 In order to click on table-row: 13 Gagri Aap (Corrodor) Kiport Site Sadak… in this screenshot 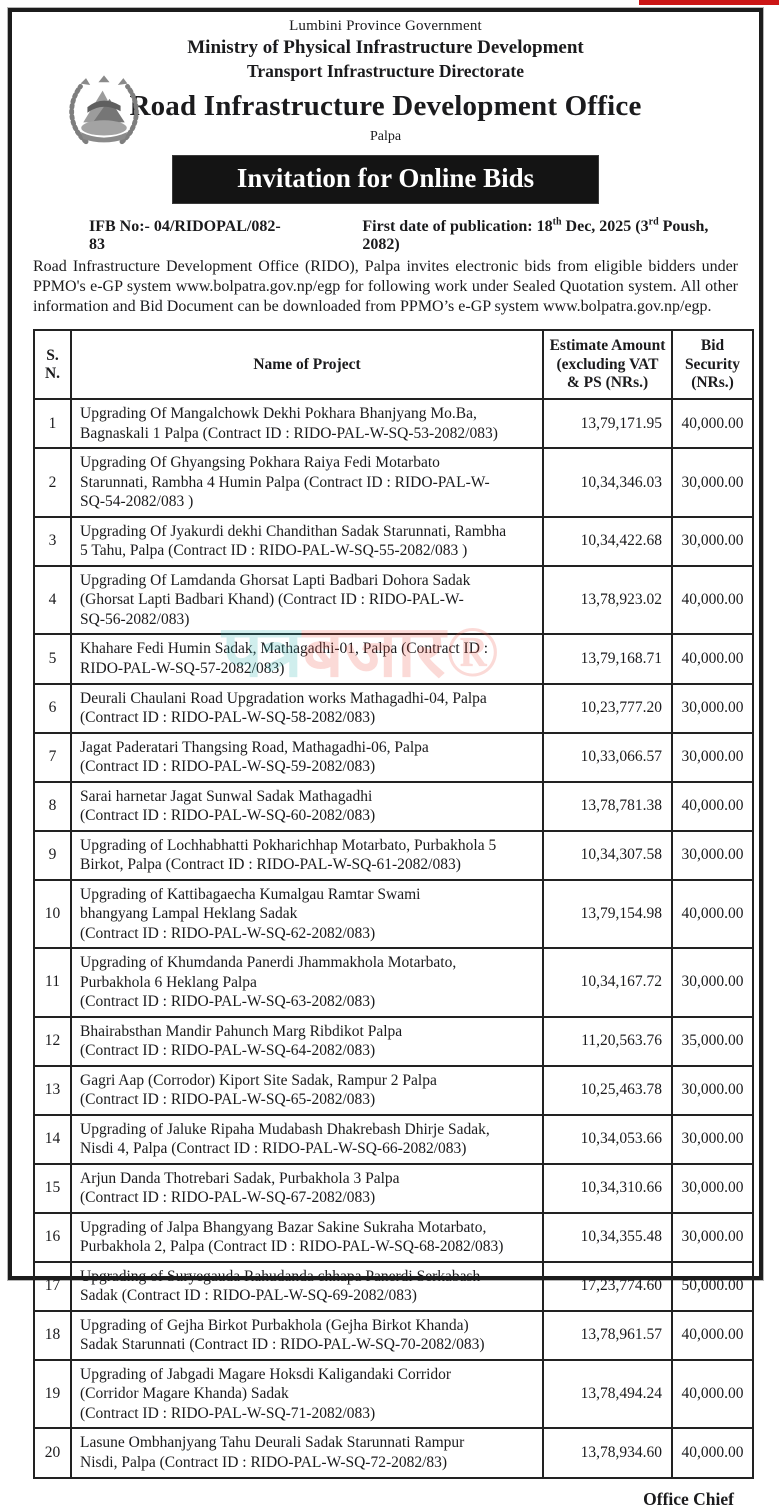, I will do `click(393, 1090)`.